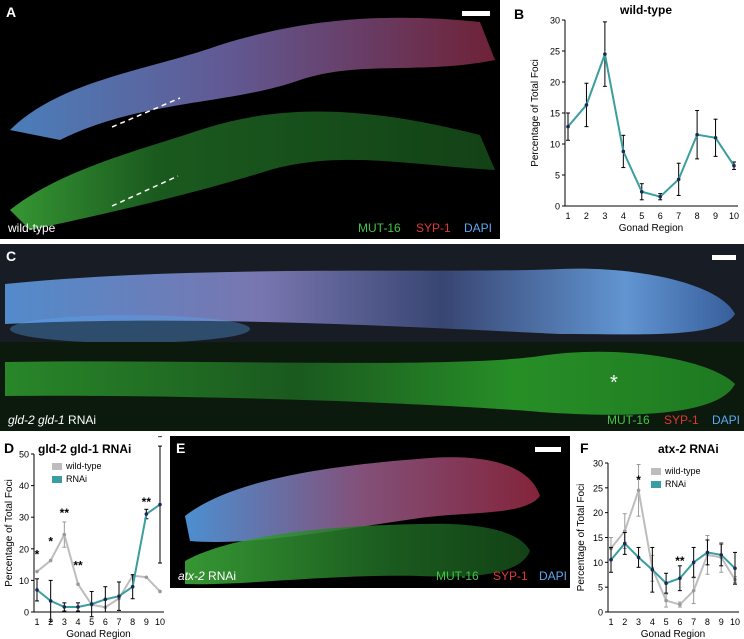 This screenshot has height=639, width=744. I want to click on scale-bar, so click(476, 13).